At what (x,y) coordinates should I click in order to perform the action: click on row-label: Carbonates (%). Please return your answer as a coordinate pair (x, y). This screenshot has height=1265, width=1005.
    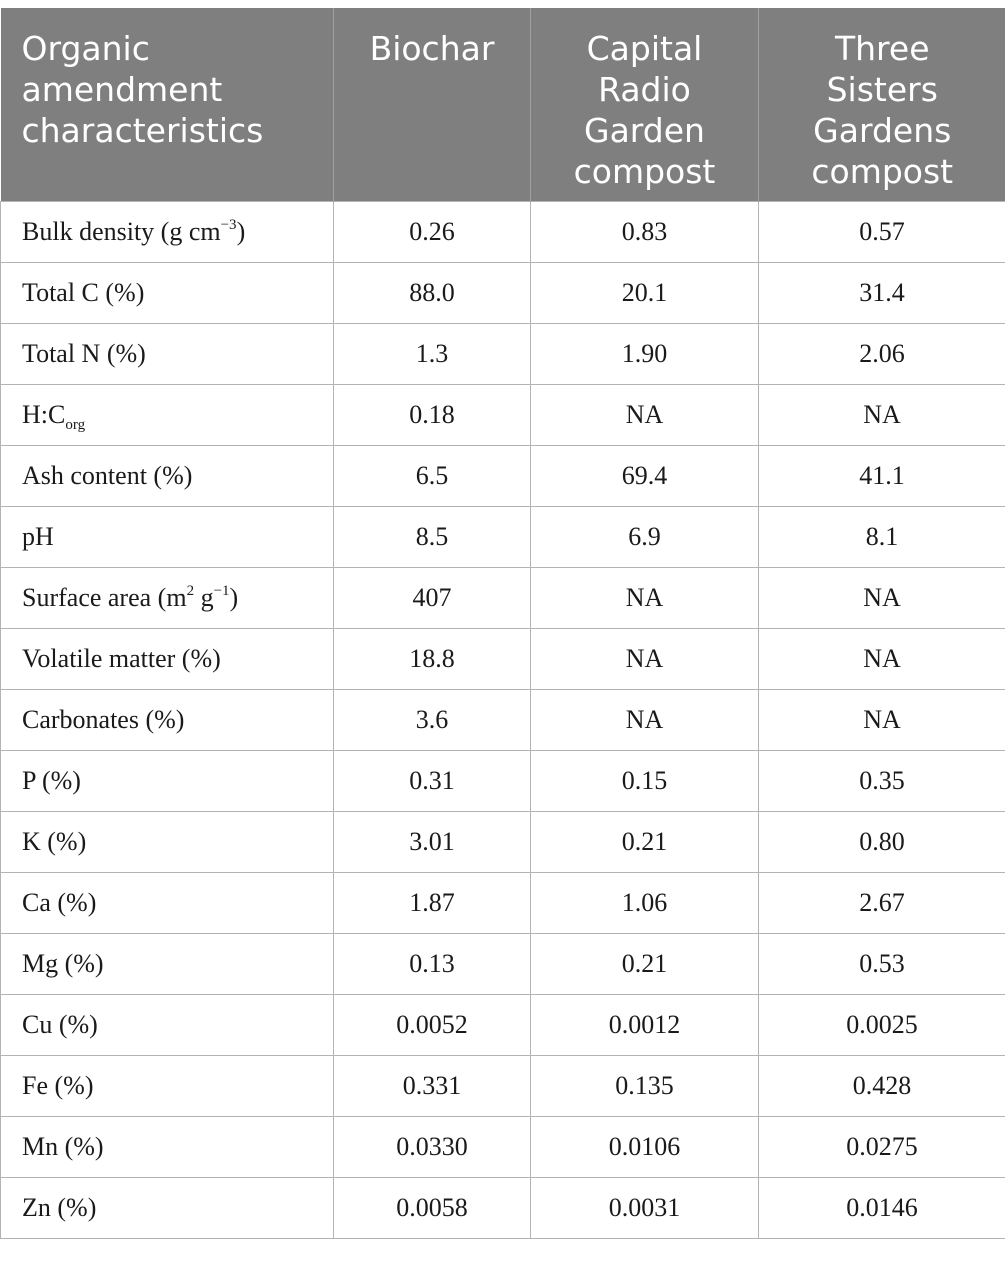
    Looking at the image, I should click on (167, 720).